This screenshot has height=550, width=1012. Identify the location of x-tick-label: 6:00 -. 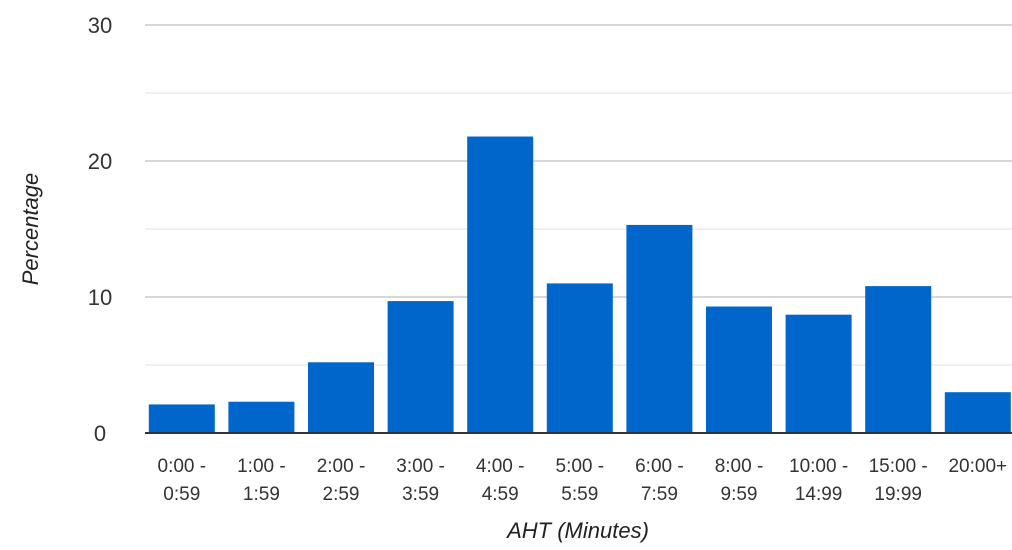
(659, 466).